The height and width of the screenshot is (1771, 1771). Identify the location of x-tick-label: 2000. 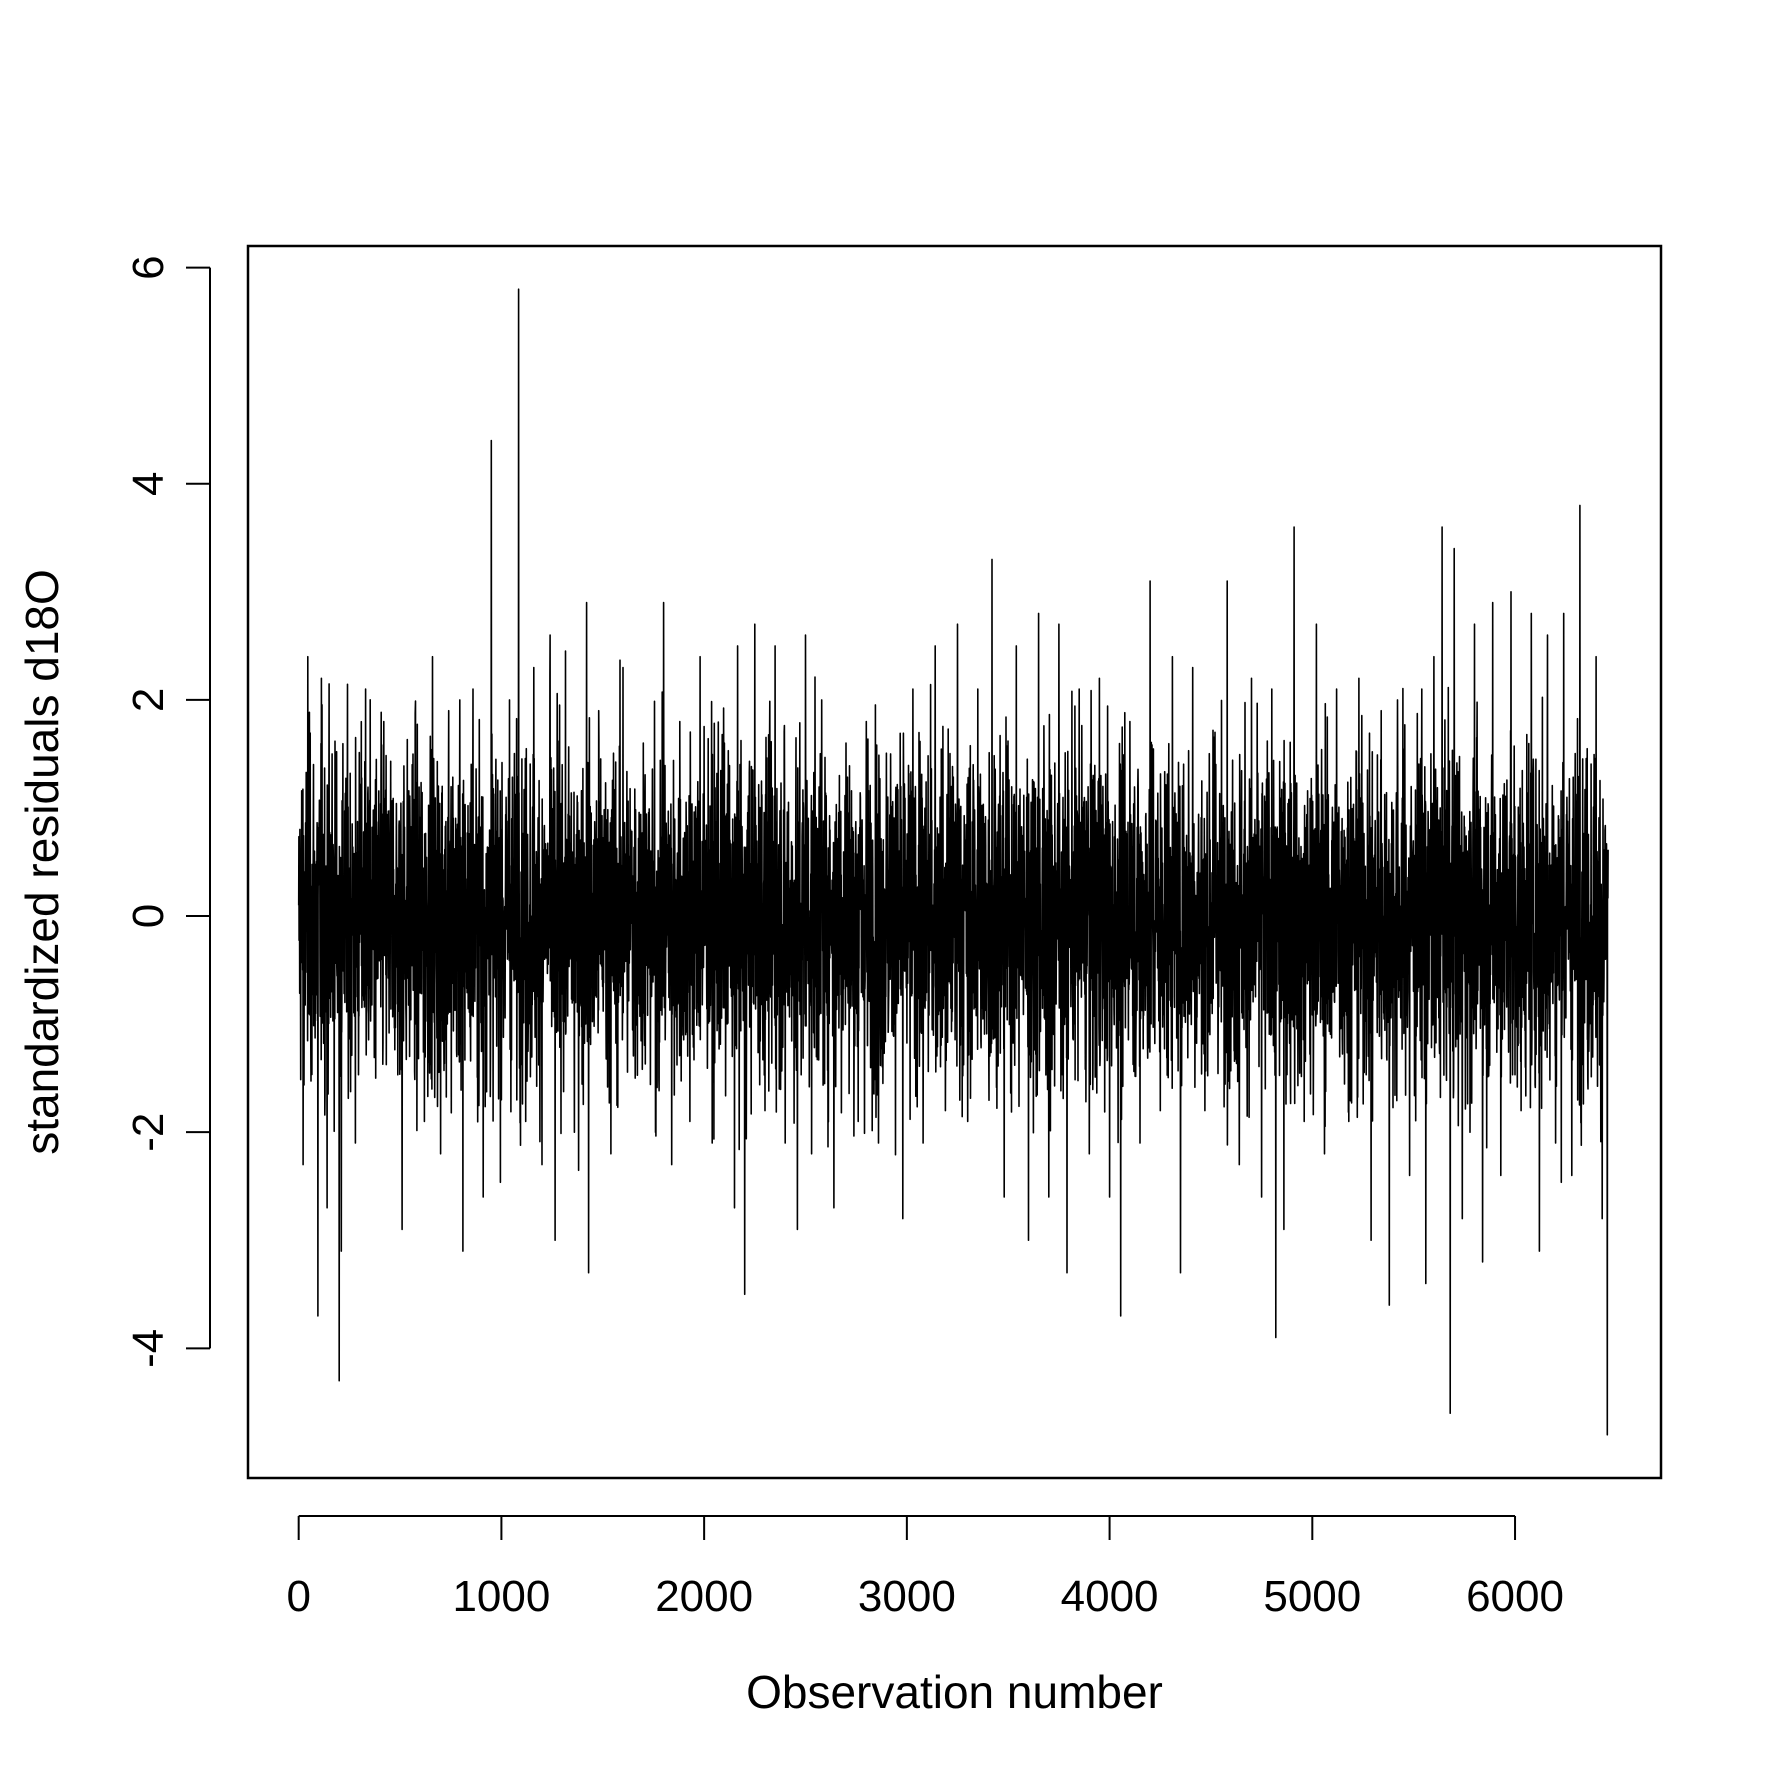
(704, 1596).